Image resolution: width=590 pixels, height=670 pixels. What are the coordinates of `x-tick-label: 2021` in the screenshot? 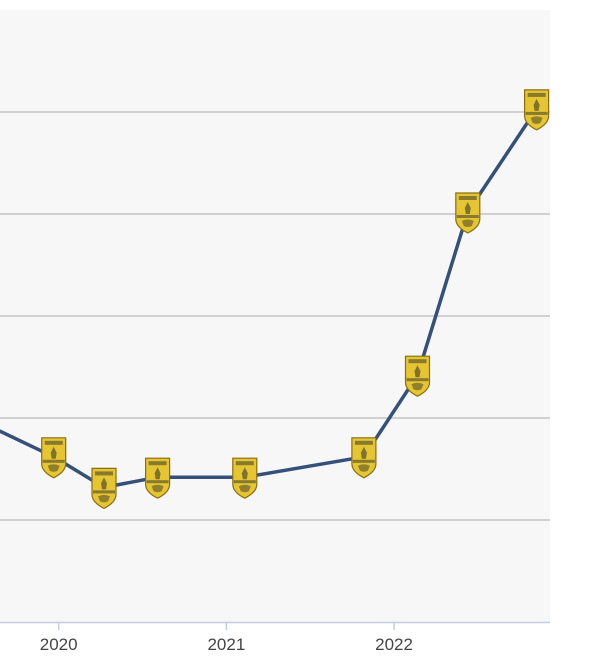 It's located at (226, 644).